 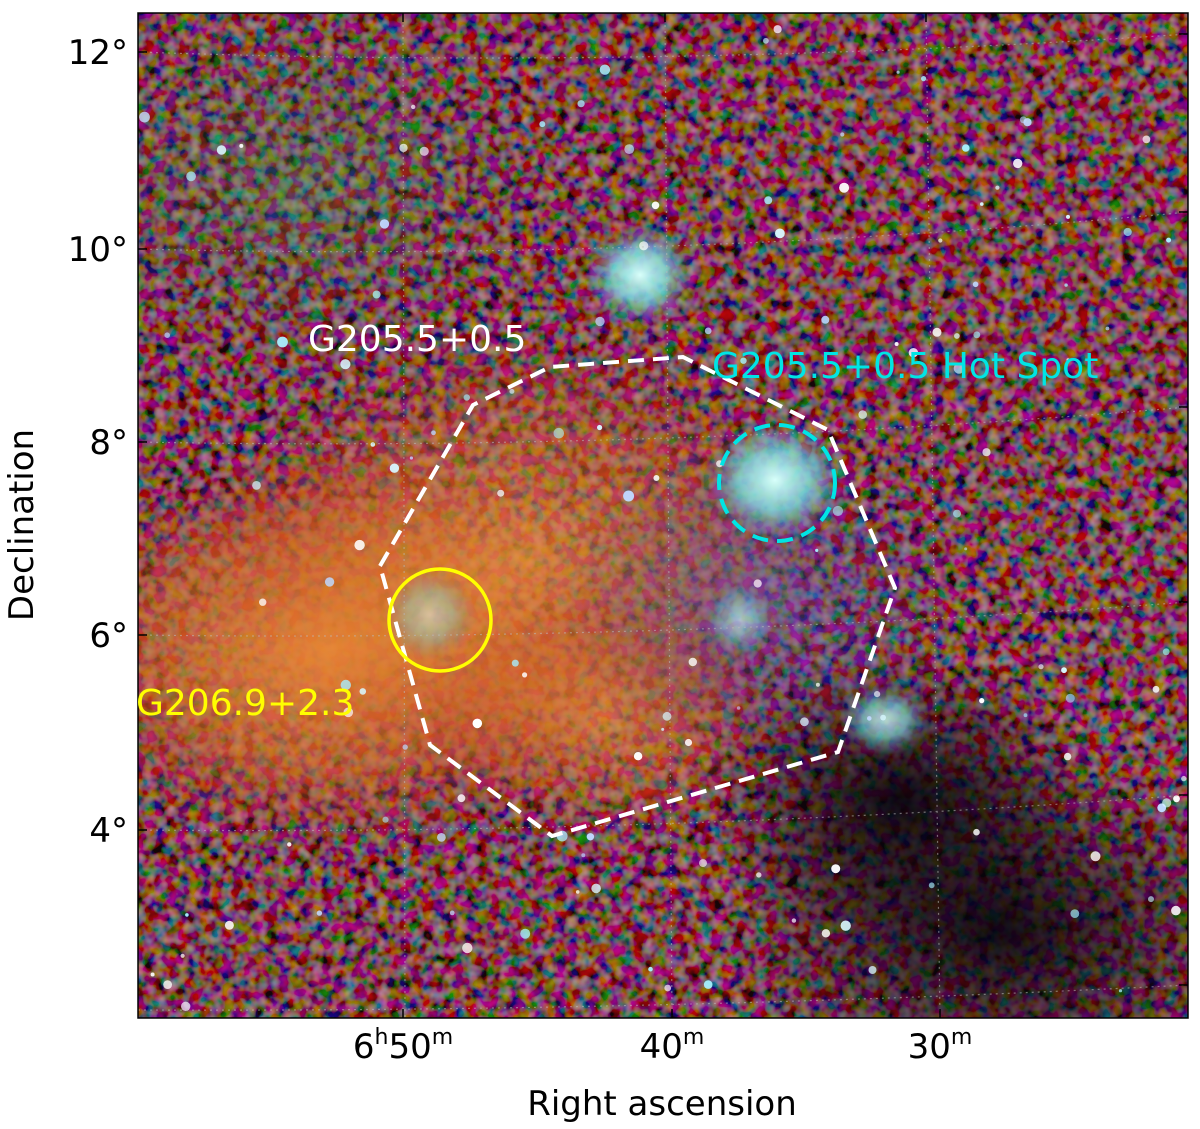 What do you see at coordinates (381, 1037) in the screenshot?
I see `xtick-h-sup: h` at bounding box center [381, 1037].